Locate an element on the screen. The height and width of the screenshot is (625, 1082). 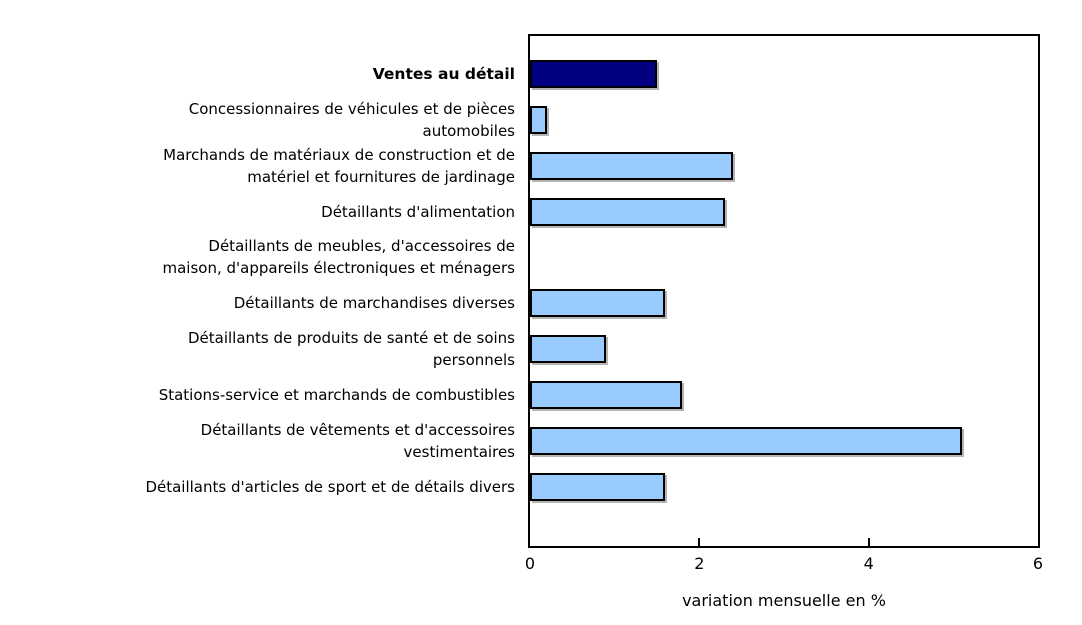
x-tick-label: 0 is located at coordinates (530, 563).